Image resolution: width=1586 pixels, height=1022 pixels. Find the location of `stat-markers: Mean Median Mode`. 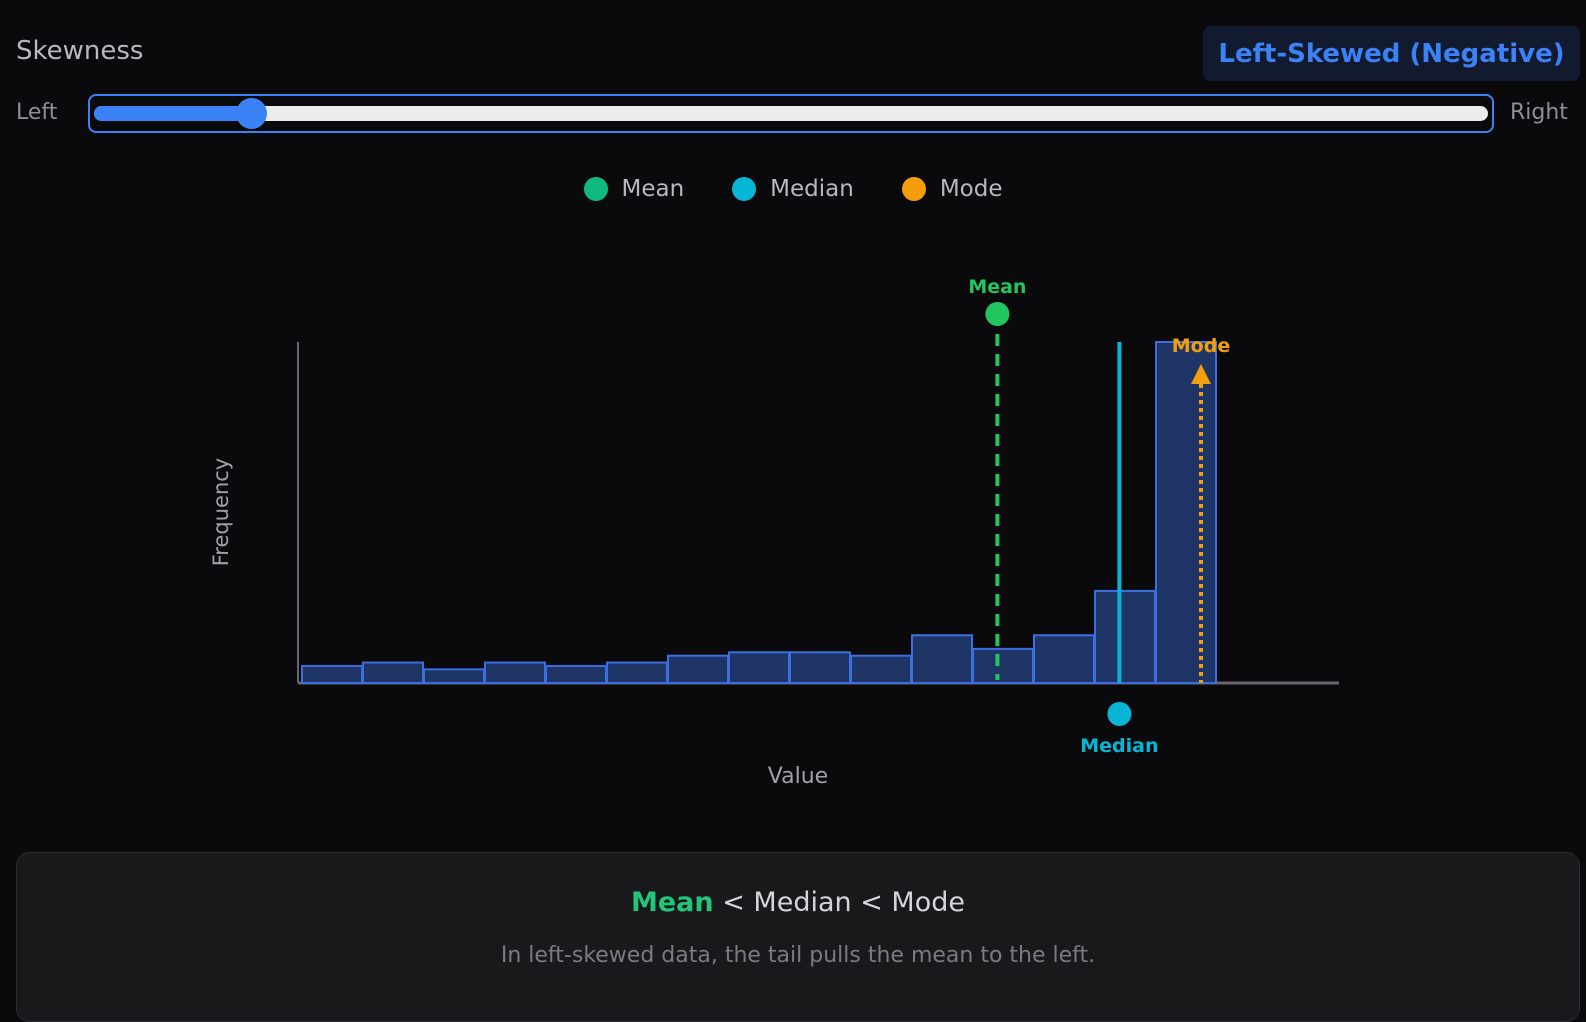

stat-markers: Mean Median Mode is located at coordinates (1099, 516).